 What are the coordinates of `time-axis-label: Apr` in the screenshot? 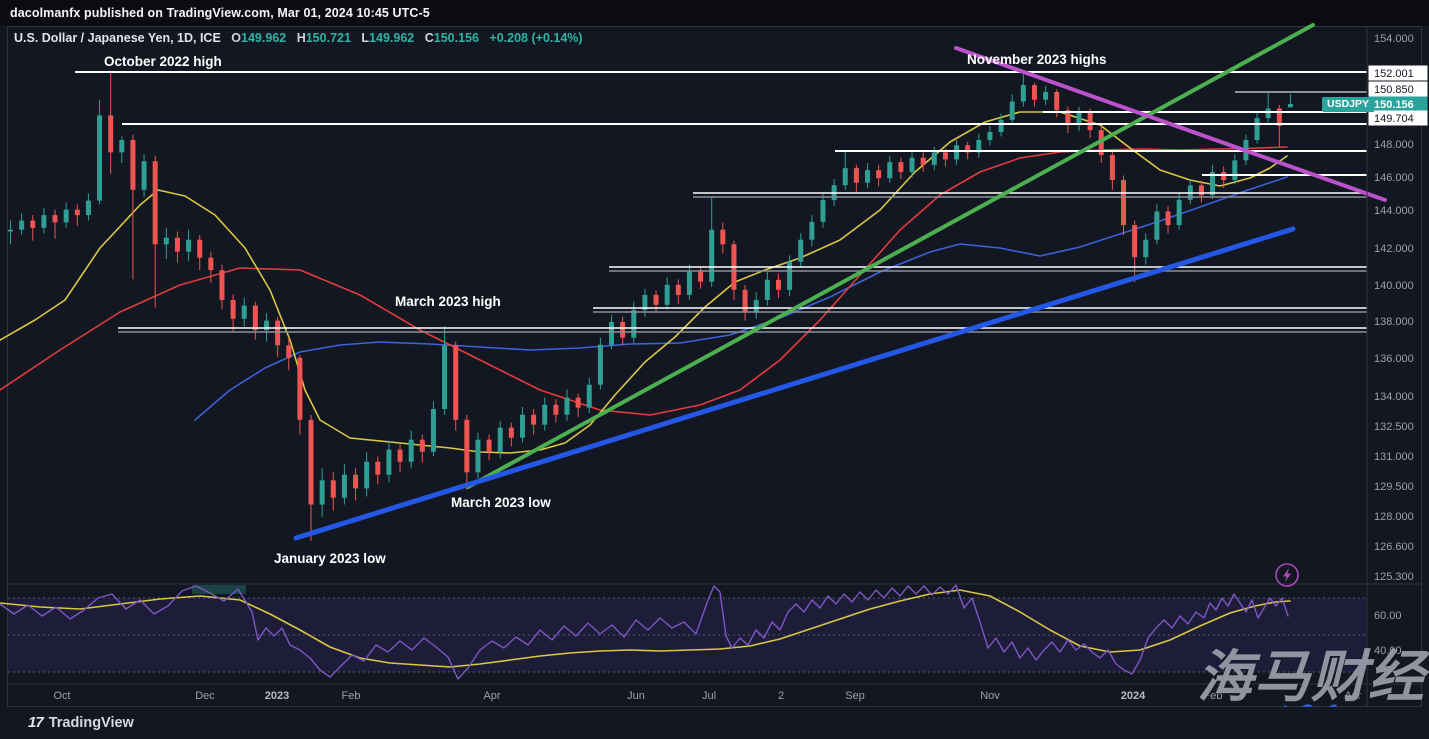 It's located at (491, 696).